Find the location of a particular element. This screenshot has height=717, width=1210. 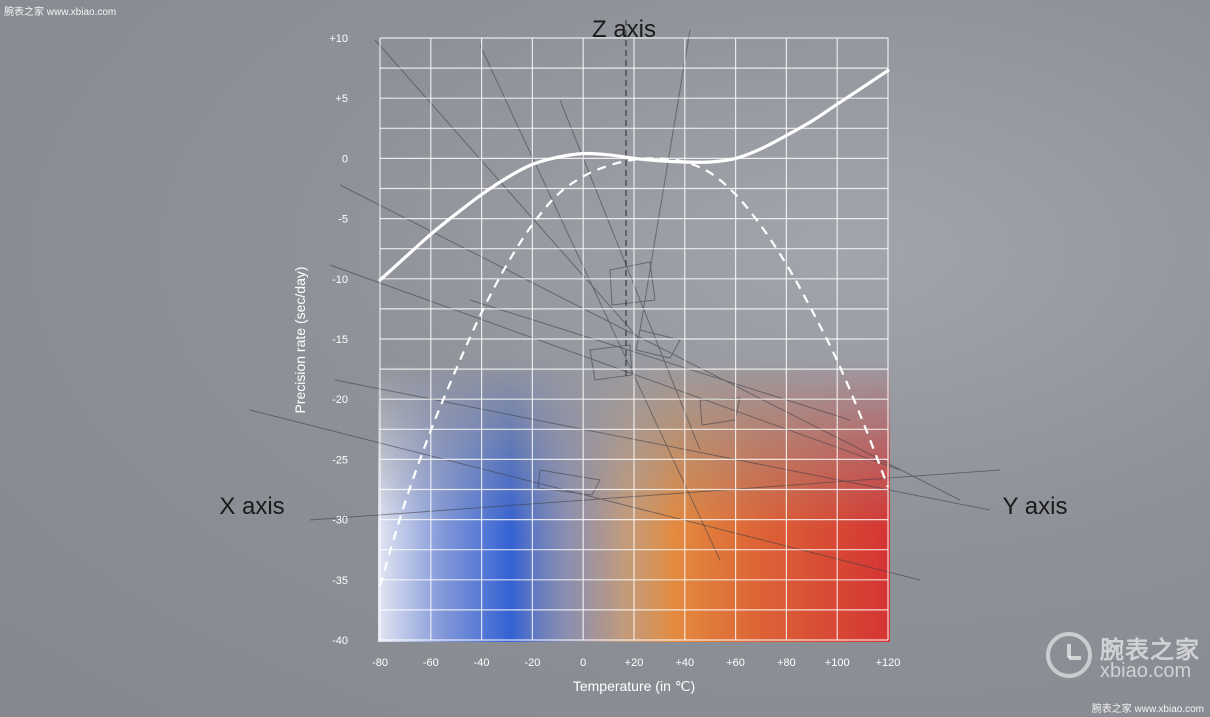

y-tick-labels: +10 +5 0 -5 -10 -15 -20 -25 -30 -35 -40 is located at coordinates (338, 340).